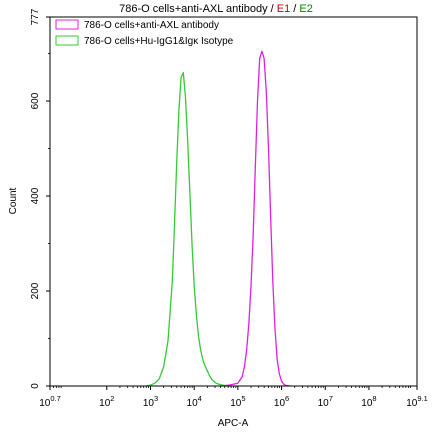 The image size is (432, 435). Describe the element at coordinates (368, 401) in the screenshot. I see `x-tick-label: 10⁸` at that location.